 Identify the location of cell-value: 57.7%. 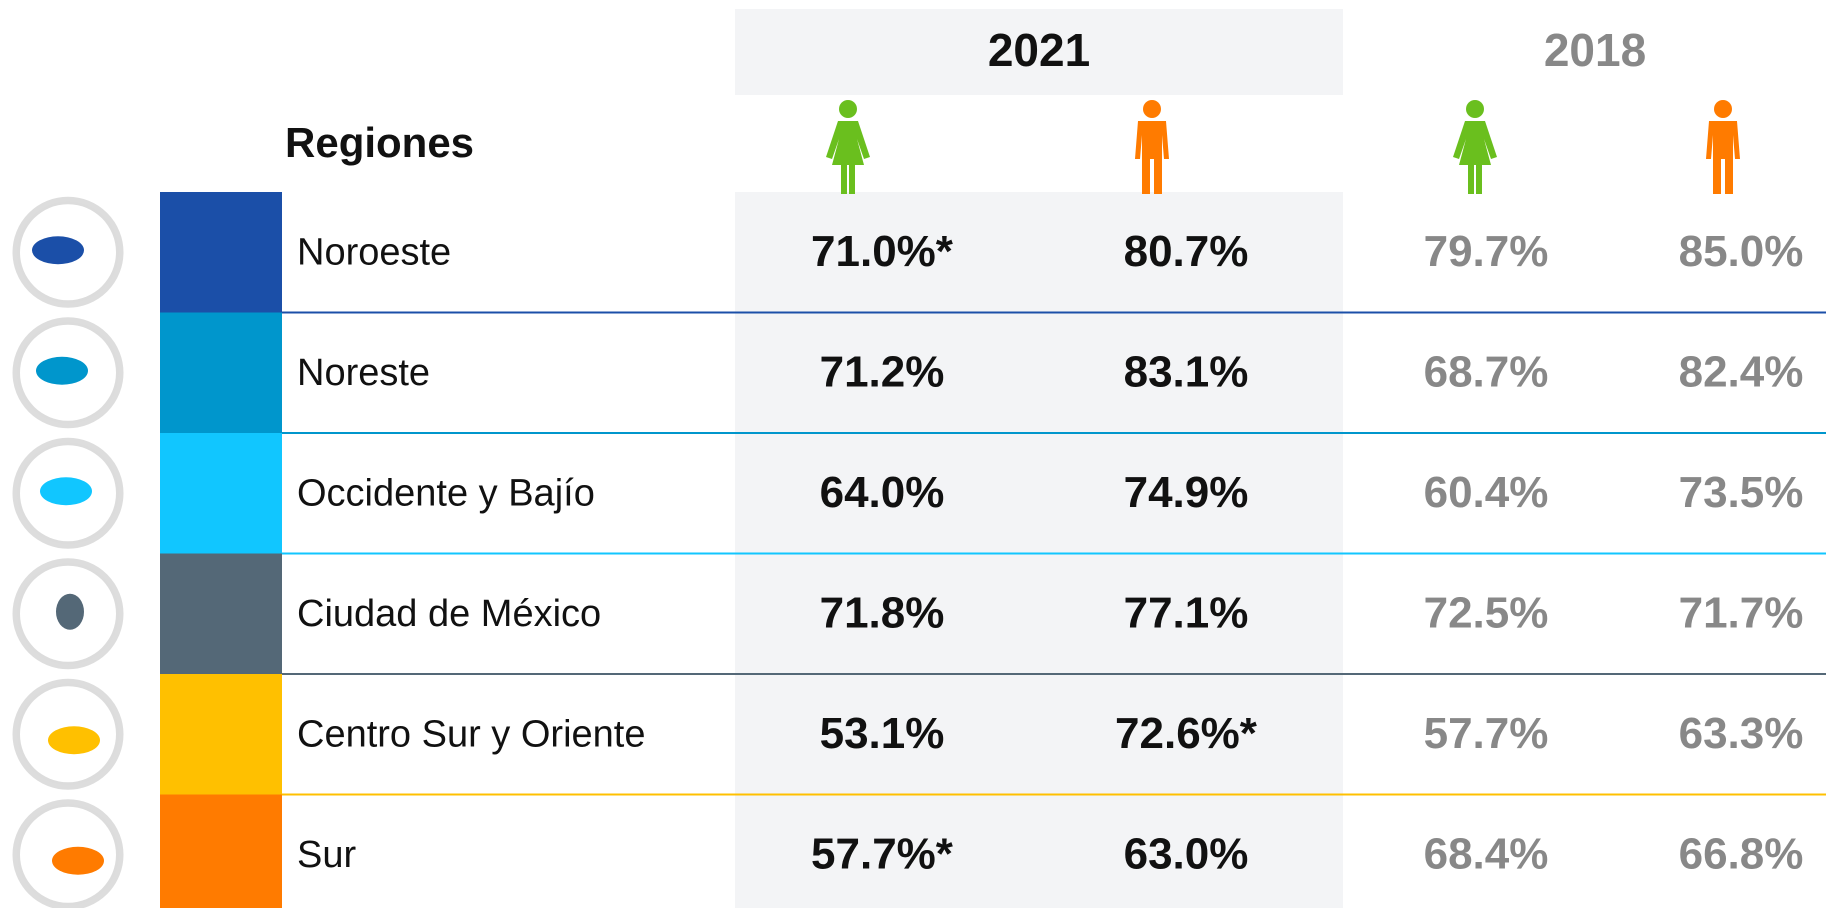
(1486, 733).